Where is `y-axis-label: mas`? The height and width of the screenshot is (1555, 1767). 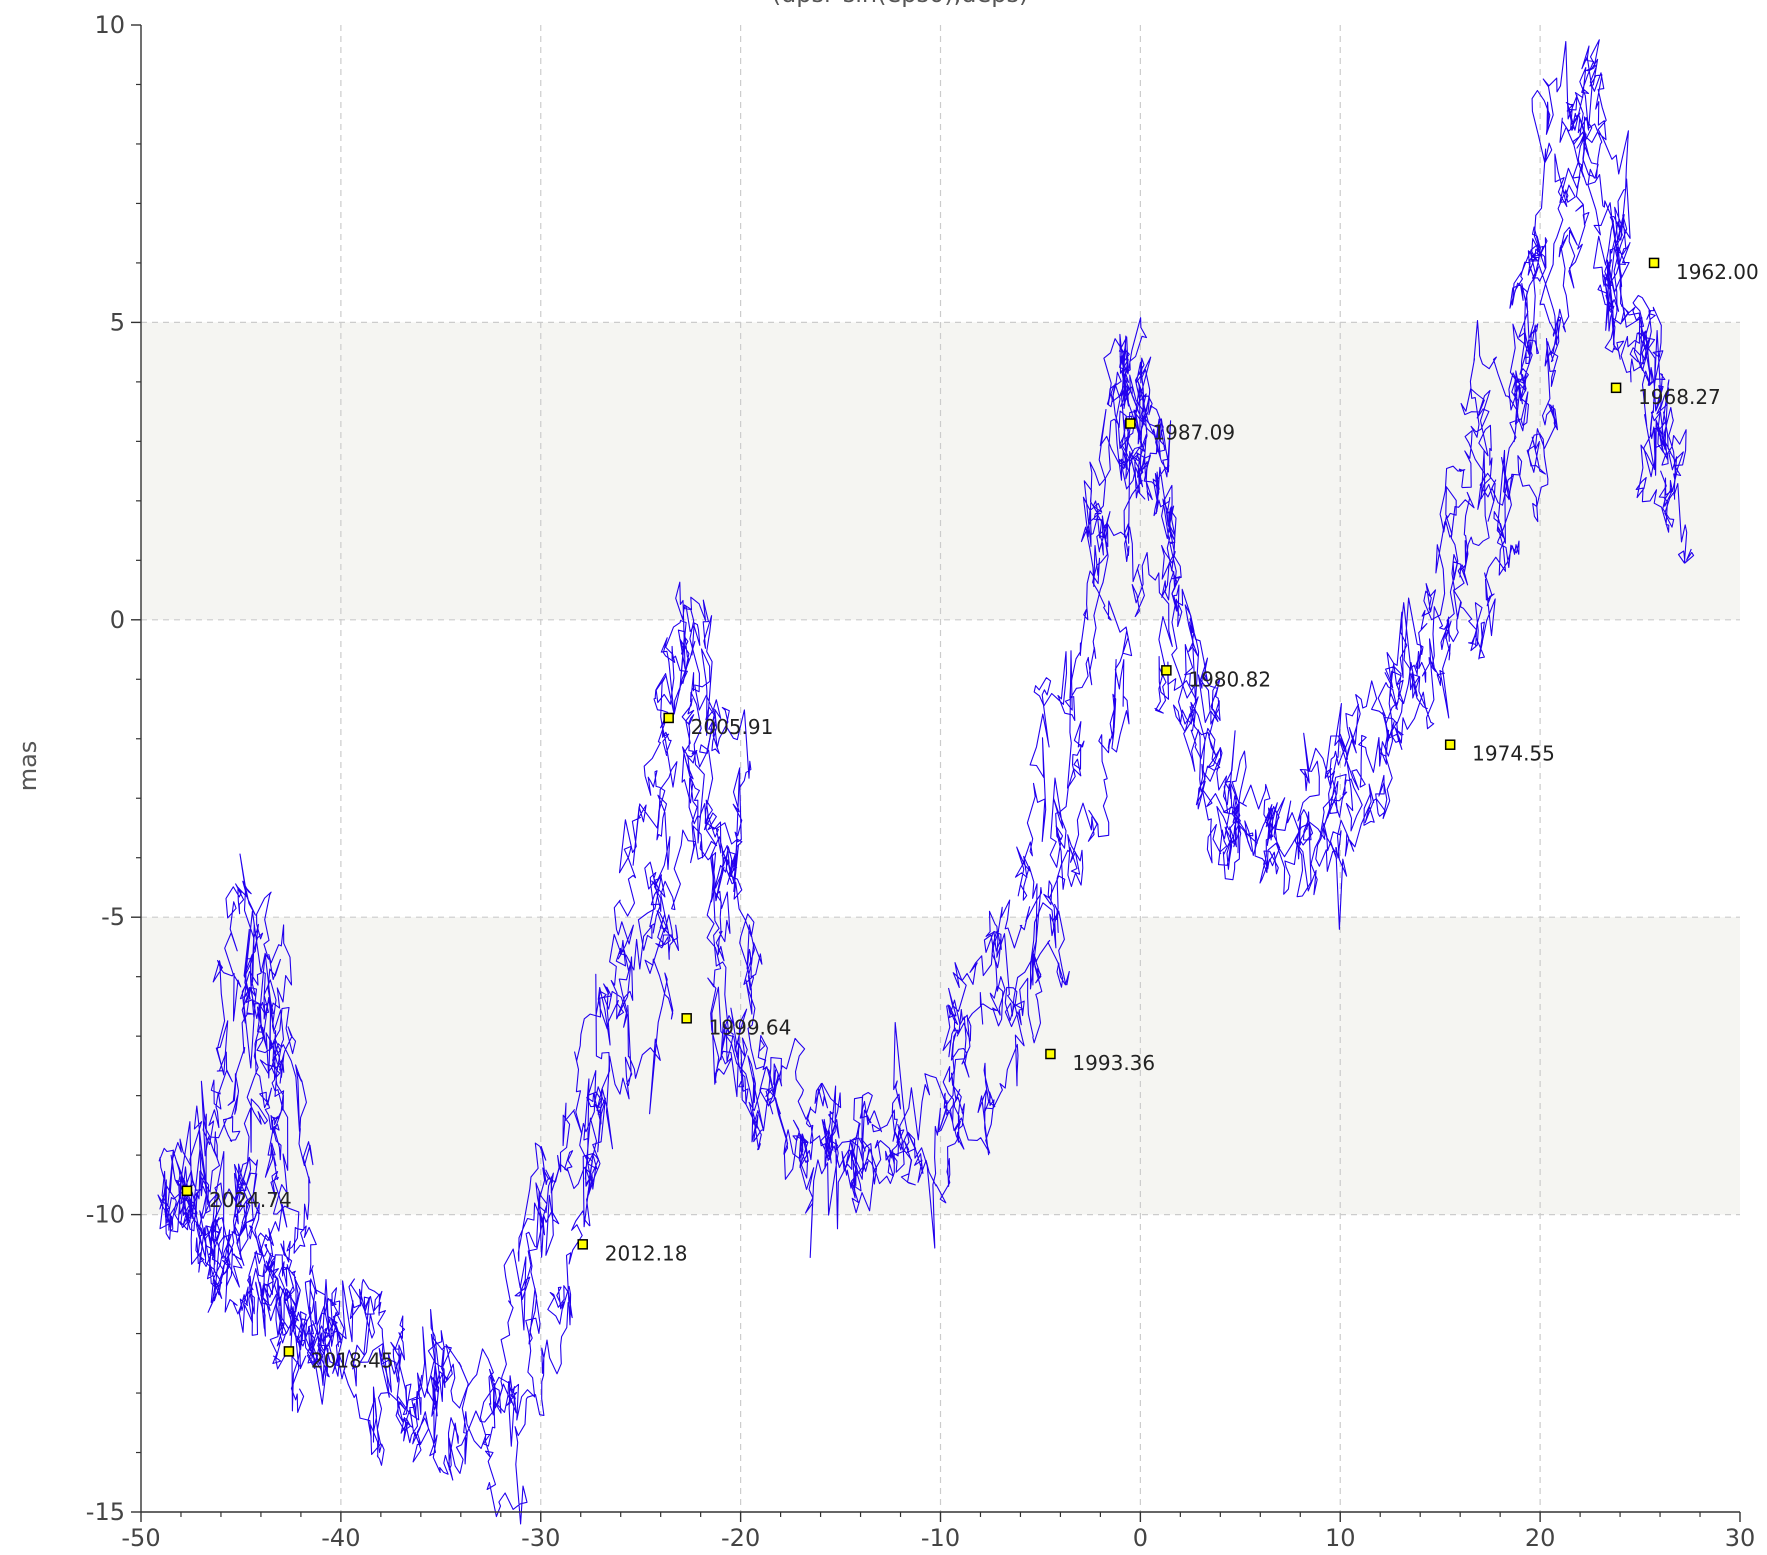
y-axis-label: mas is located at coordinates (28, 766).